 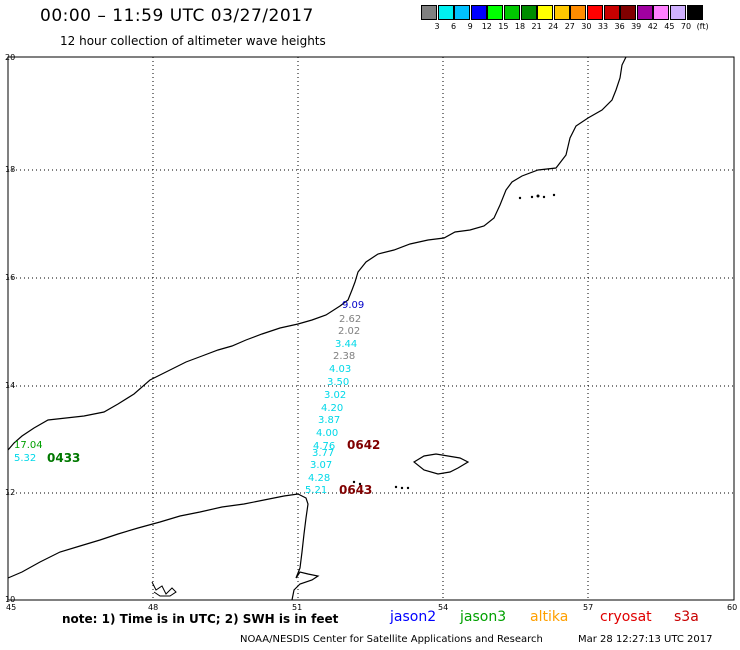 What do you see at coordinates (553, 26) in the screenshot?
I see `legend-label: 24` at bounding box center [553, 26].